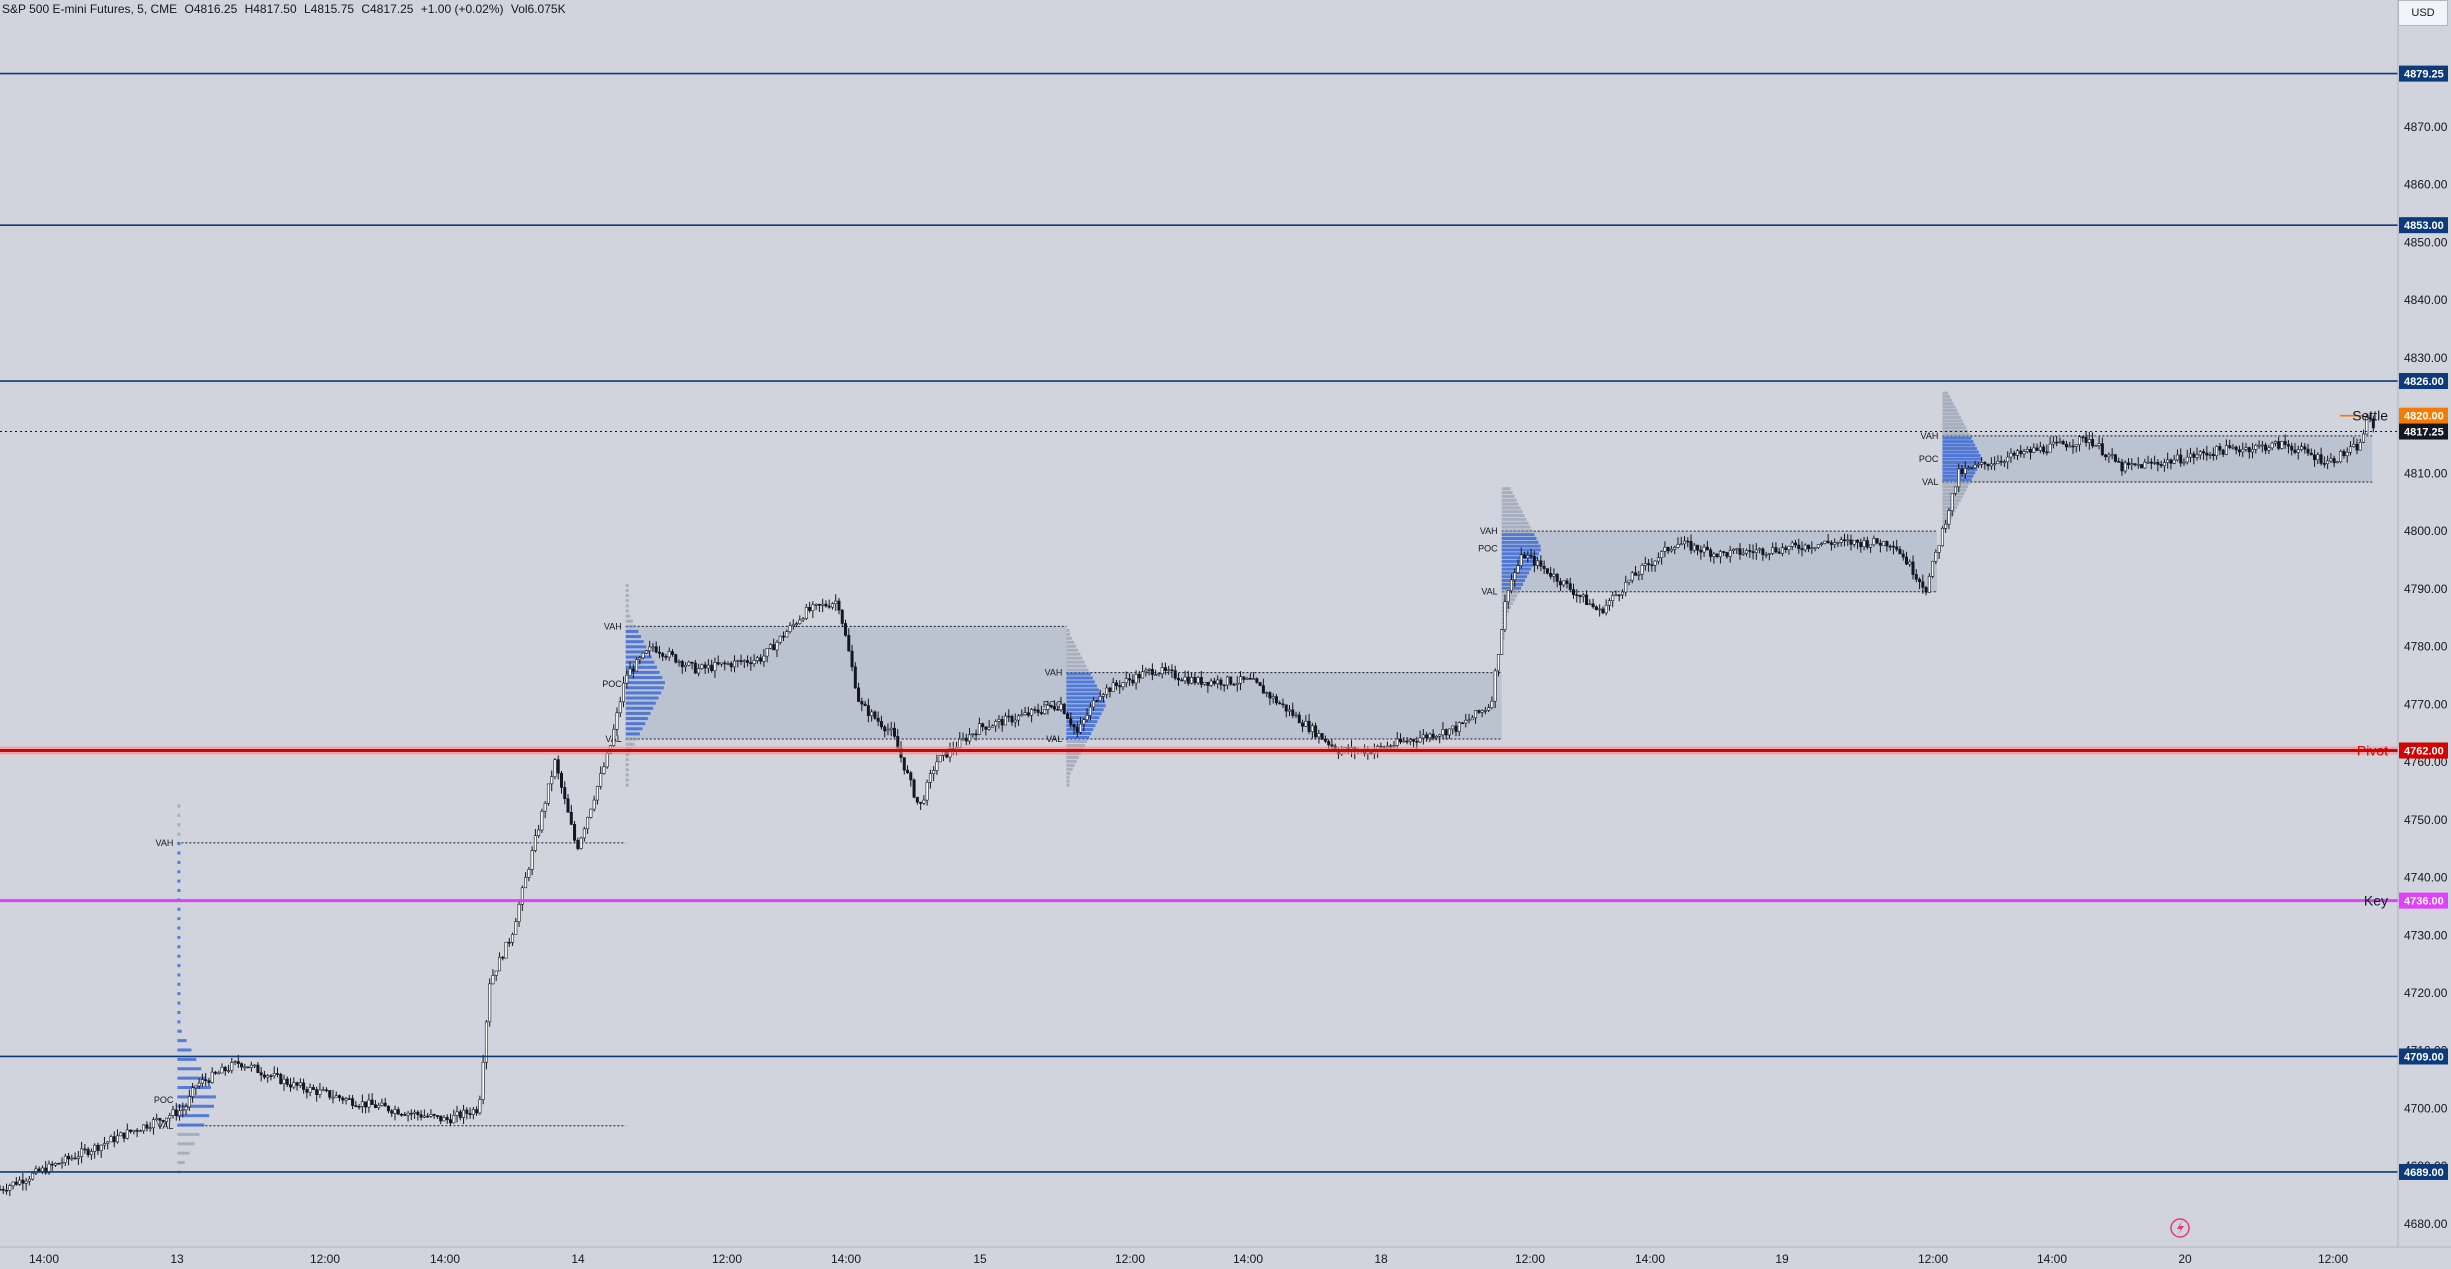 This screenshot has height=1269, width=2451. I want to click on currency-button: USD, so click(2423, 13).